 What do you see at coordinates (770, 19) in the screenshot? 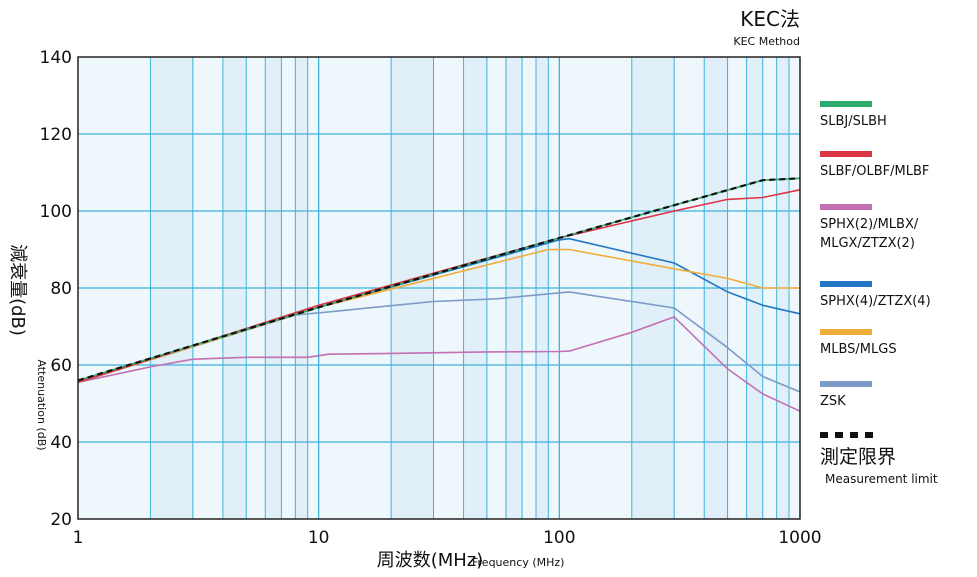
I see `chart-title: KEC法` at bounding box center [770, 19].